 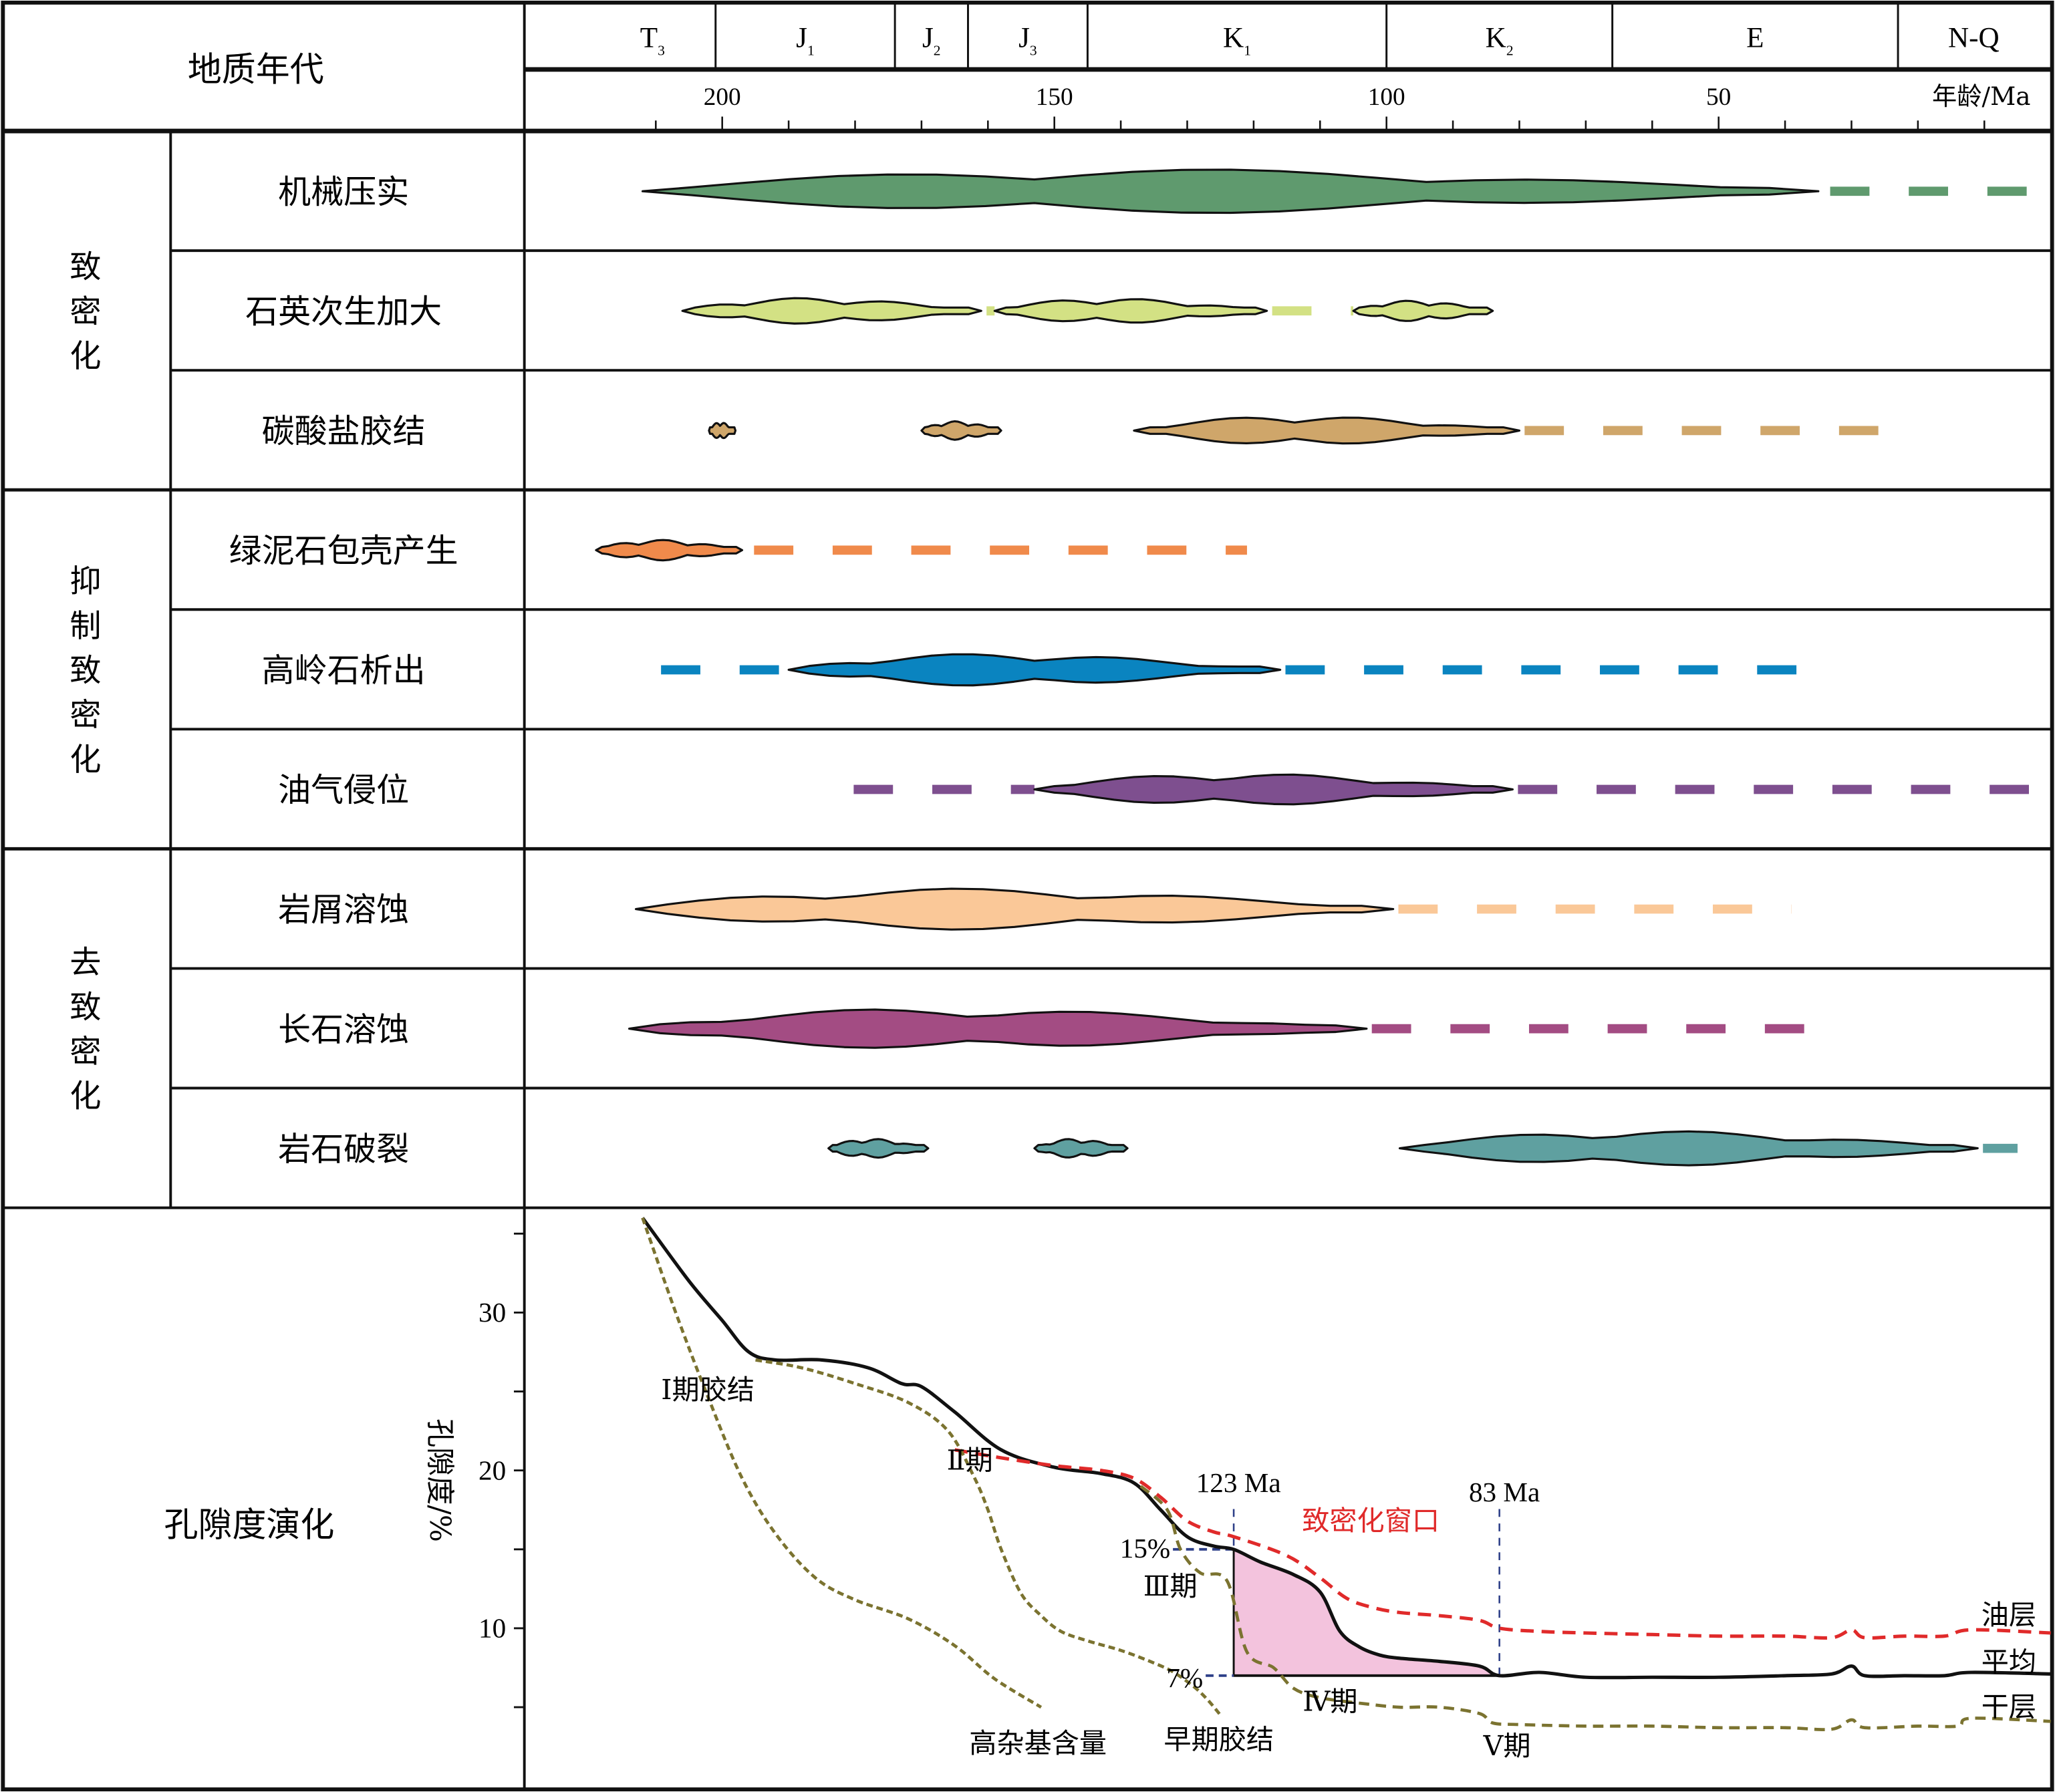 What do you see at coordinates (1500, 41) in the screenshot?
I see `period-label: K2` at bounding box center [1500, 41].